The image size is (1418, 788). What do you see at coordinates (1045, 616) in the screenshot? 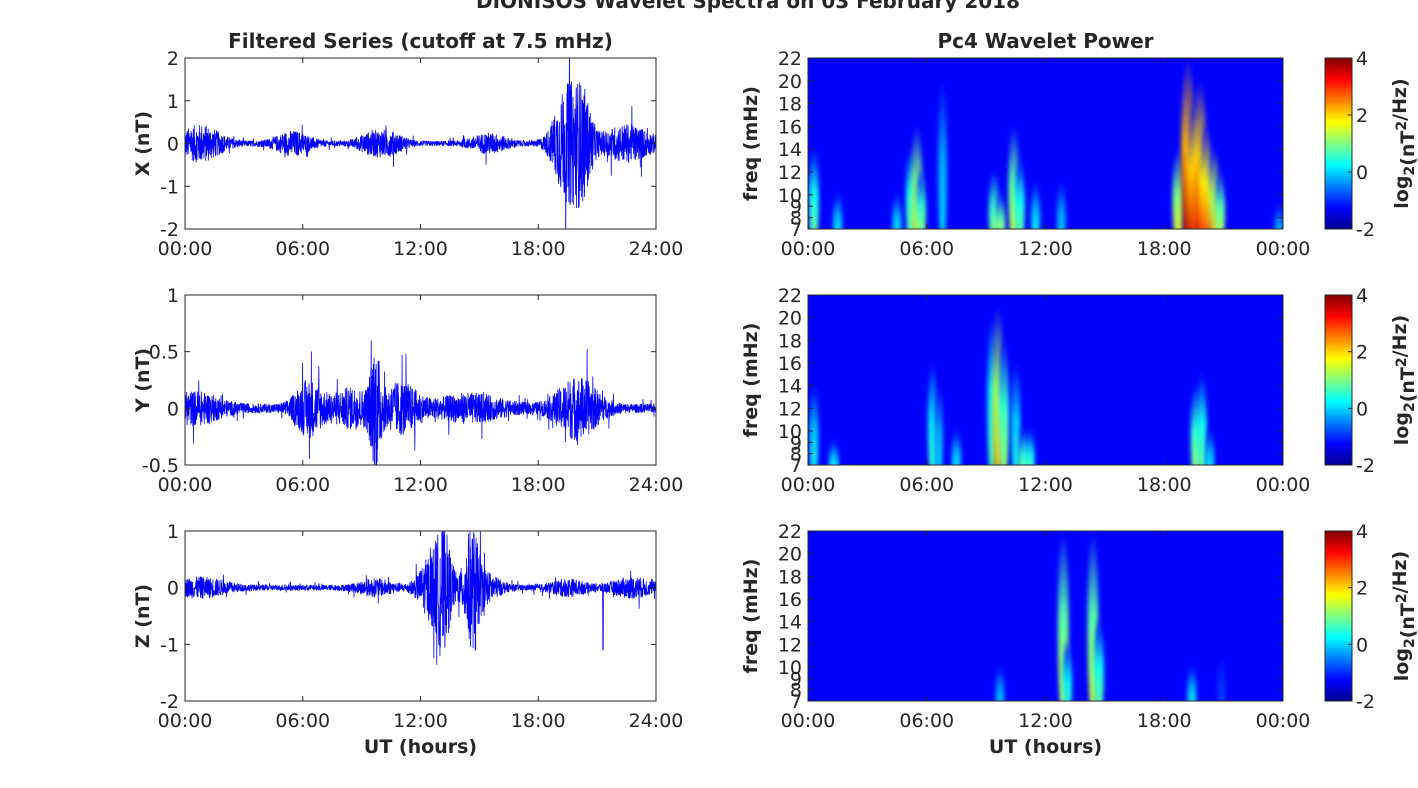
I see `heatmap-background` at bounding box center [1045, 616].